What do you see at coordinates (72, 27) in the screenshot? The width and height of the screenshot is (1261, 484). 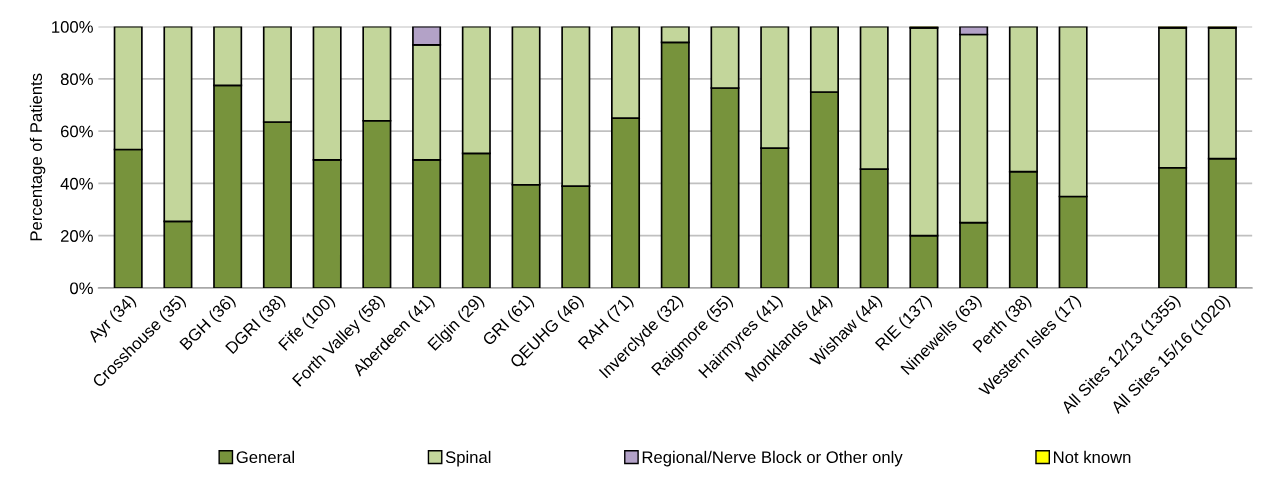 I see `y-tick-label: 100%` at bounding box center [72, 27].